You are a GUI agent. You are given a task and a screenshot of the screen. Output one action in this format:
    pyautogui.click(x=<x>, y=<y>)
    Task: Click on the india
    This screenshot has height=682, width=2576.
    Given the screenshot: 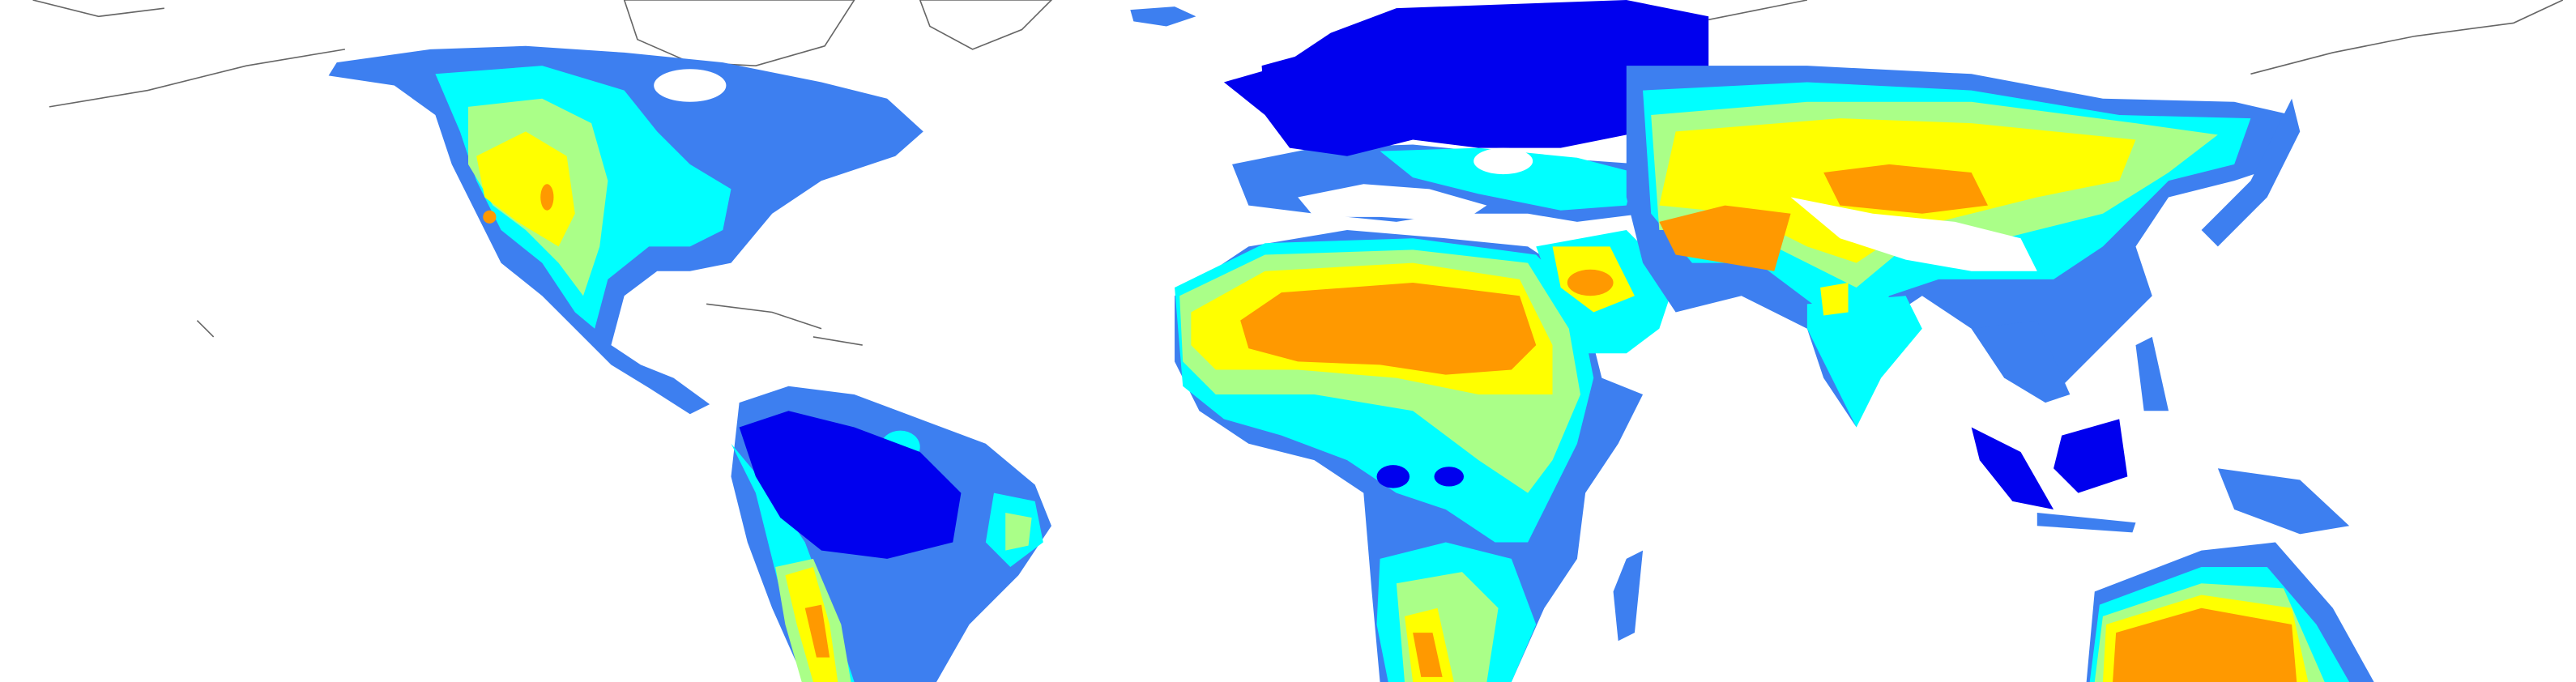 What is the action you would take?
    pyautogui.click(x=1864, y=362)
    